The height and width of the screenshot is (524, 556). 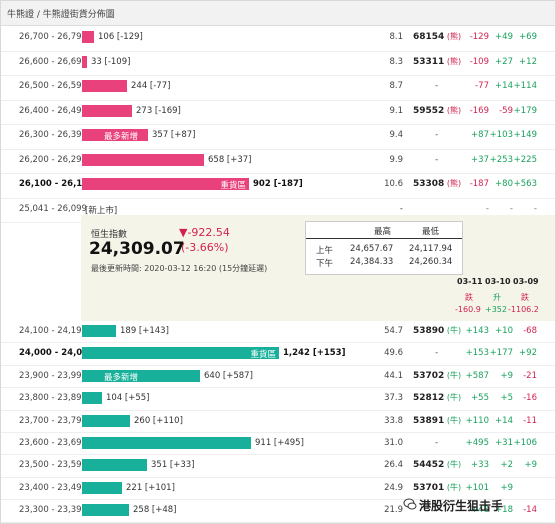 I want to click on strike-range: 26,200 - 26,299, so click(x=53, y=159).